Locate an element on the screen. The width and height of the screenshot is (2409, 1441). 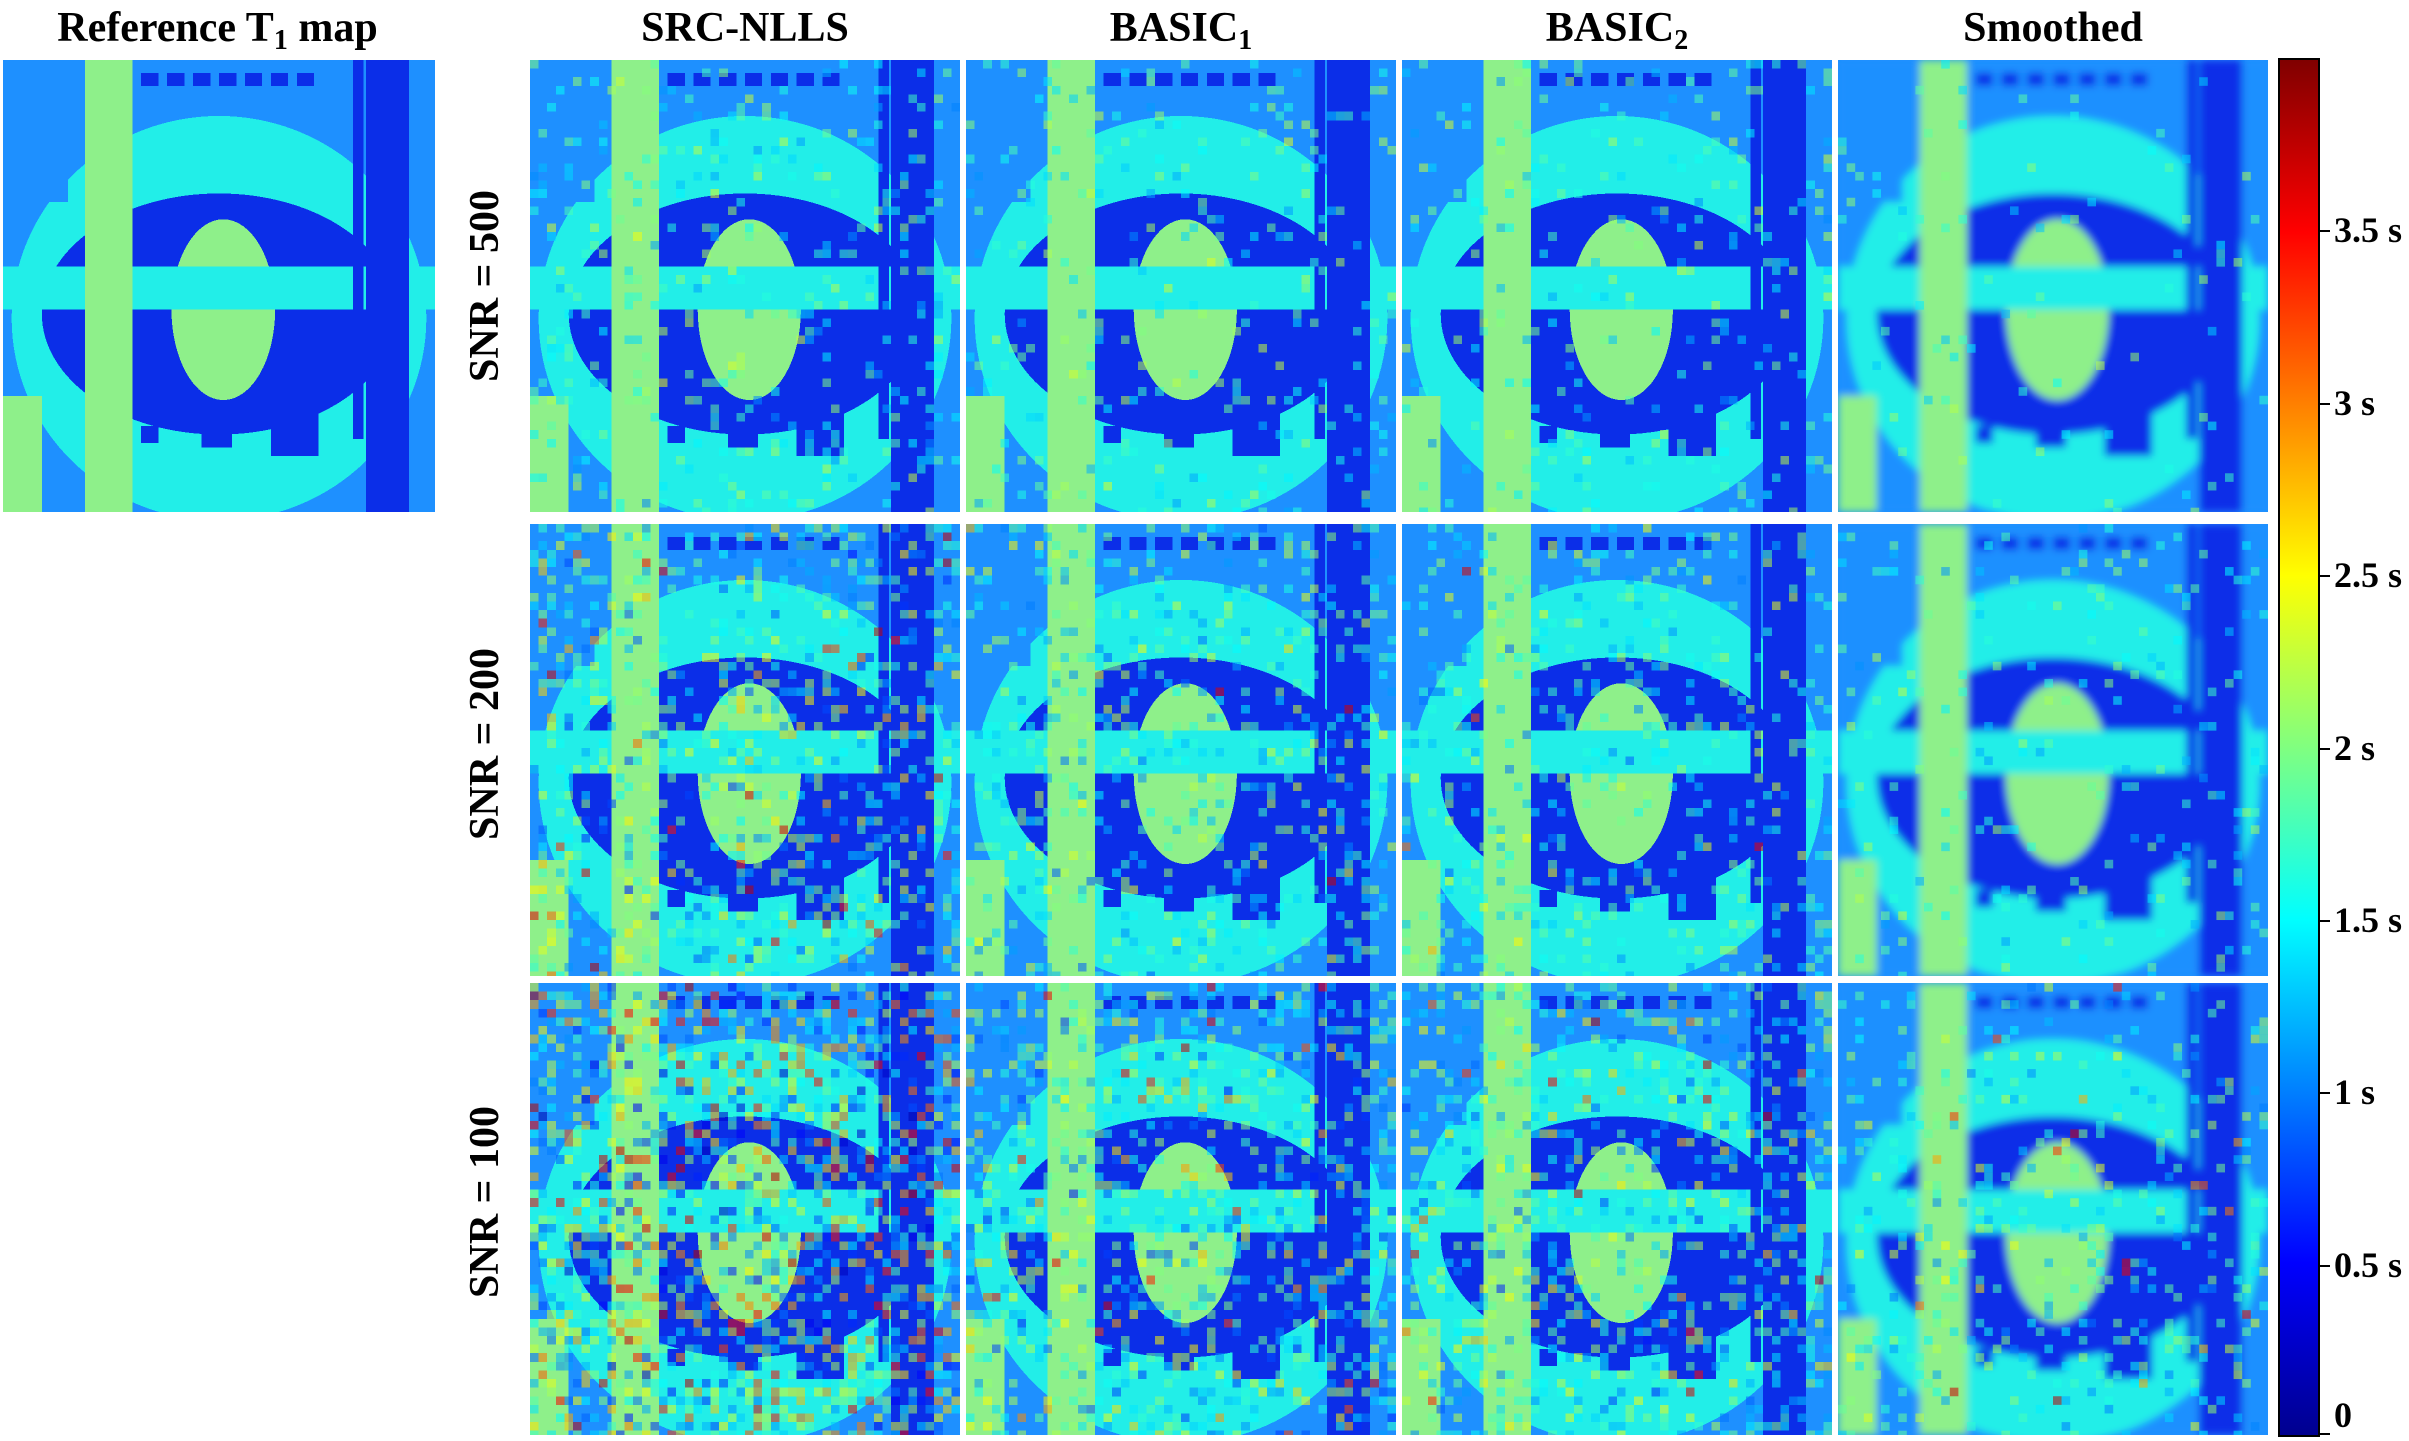
reference-title-suffix: map is located at coordinates (332, 28).